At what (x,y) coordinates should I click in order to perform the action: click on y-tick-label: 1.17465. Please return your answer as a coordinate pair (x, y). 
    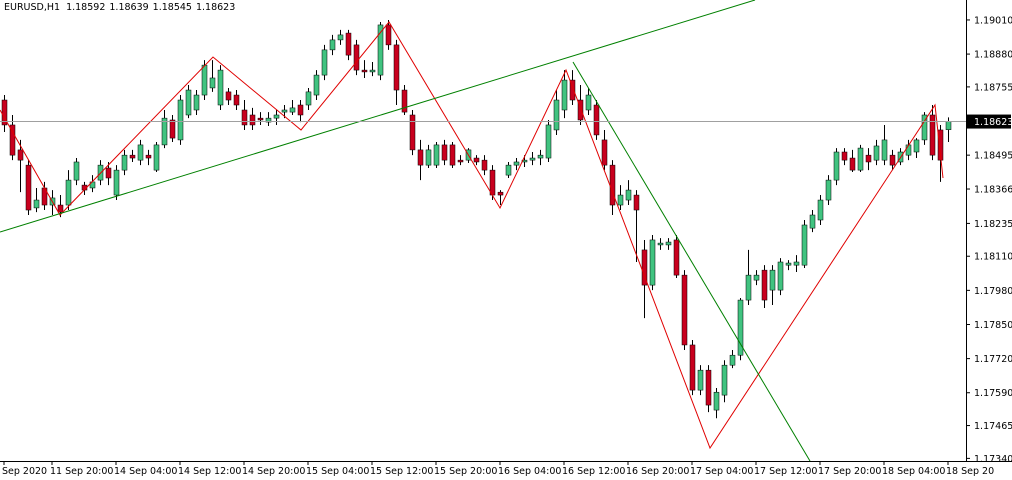
    Looking at the image, I should click on (993, 426).